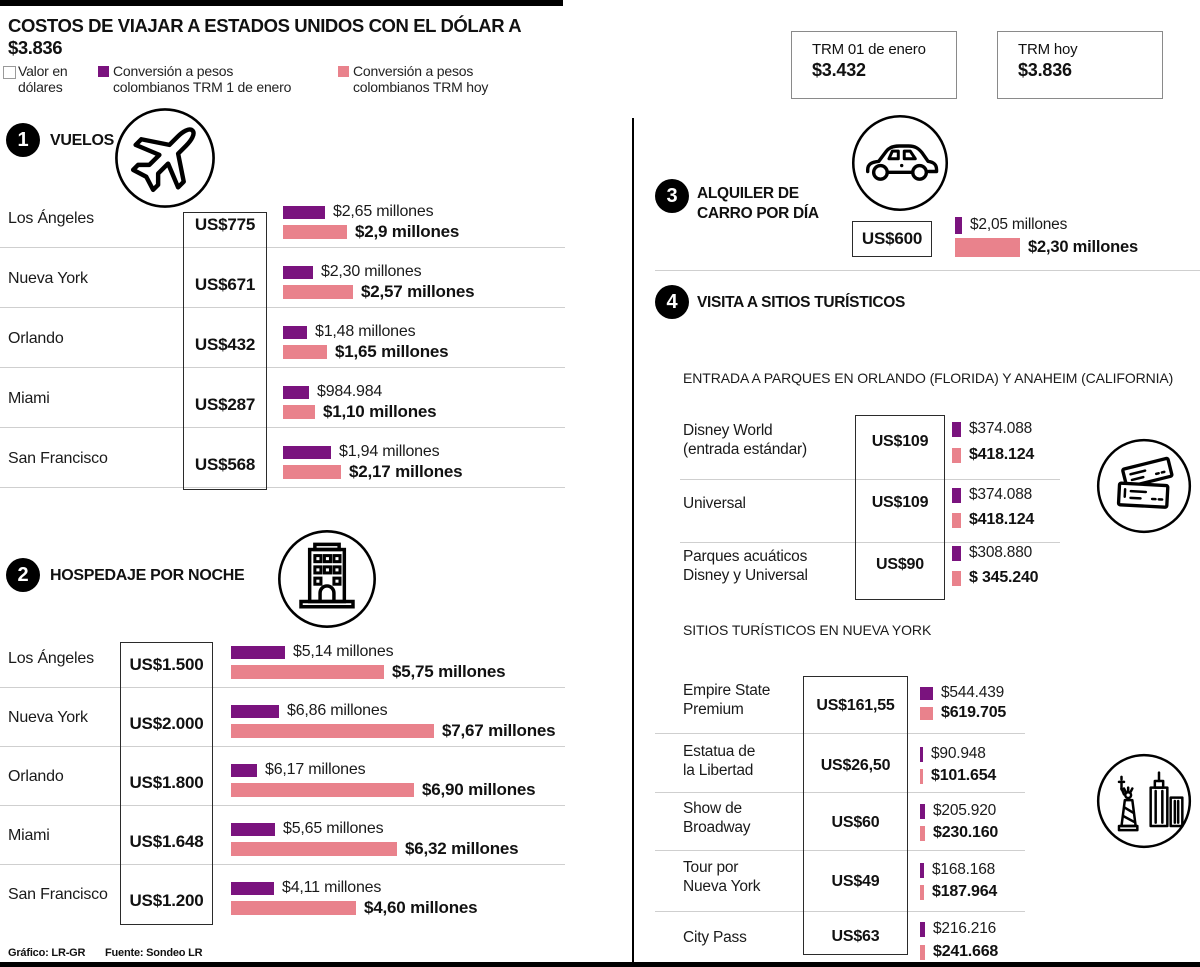  I want to click on bar-label-trm-hoy: $4,60 millones, so click(421, 907).